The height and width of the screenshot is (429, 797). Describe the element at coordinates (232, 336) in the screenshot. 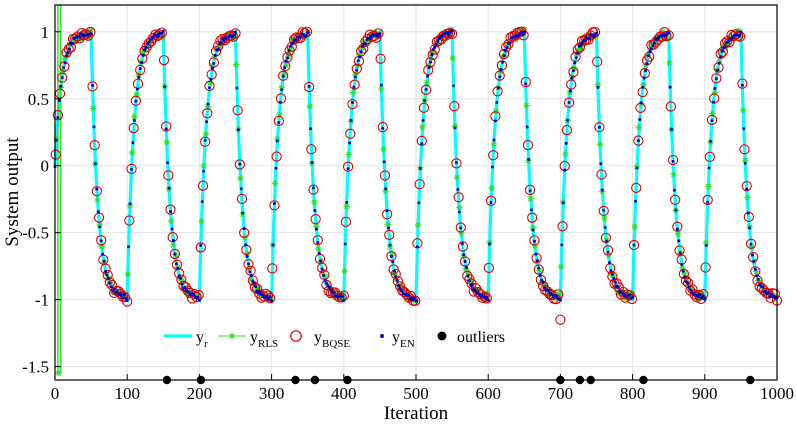

I see `legend-symbol-rls` at that location.